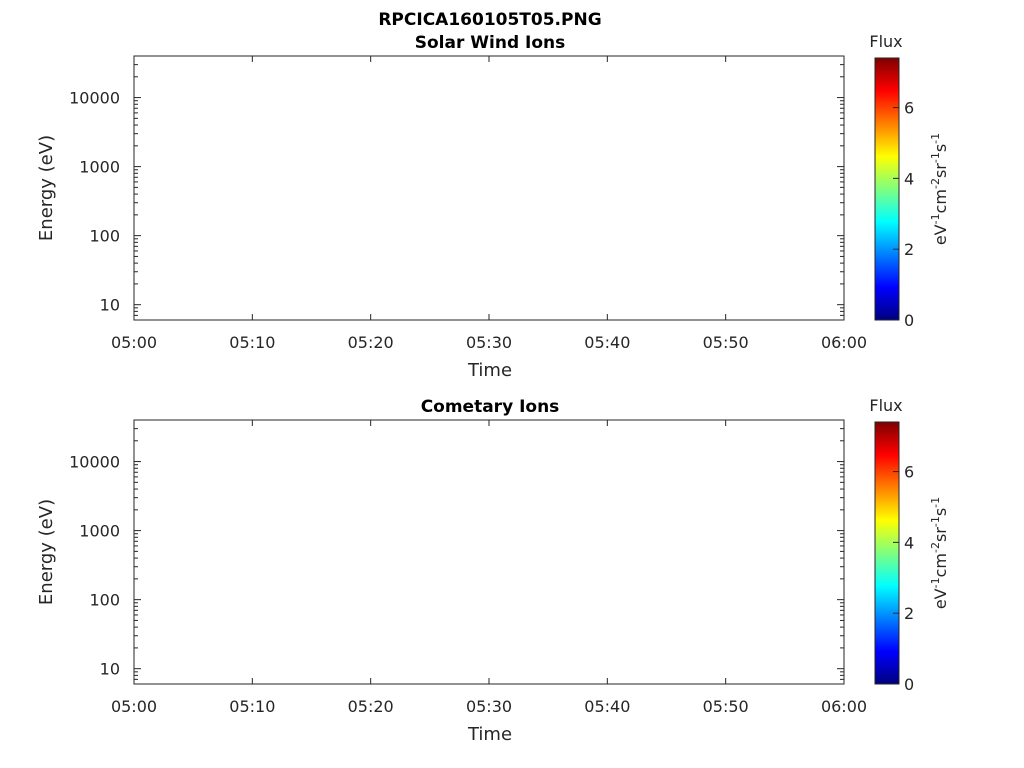 This screenshot has width=1024, height=768. What do you see at coordinates (887, 189) in the screenshot?
I see `colorbar-gradient-solar-wind` at bounding box center [887, 189].